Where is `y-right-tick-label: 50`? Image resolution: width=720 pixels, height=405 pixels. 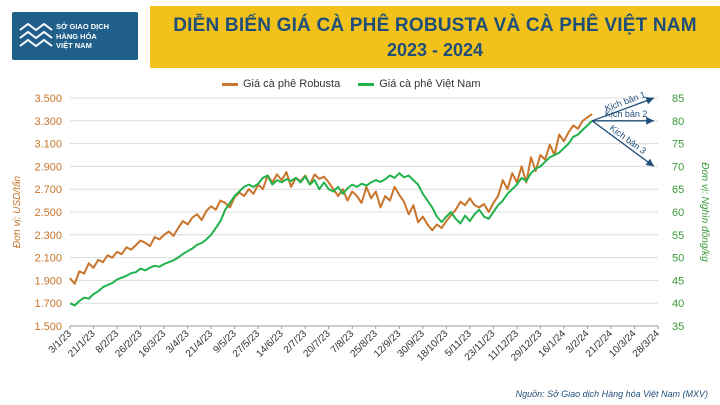 y-right-tick-label: 50 is located at coordinates (678, 259).